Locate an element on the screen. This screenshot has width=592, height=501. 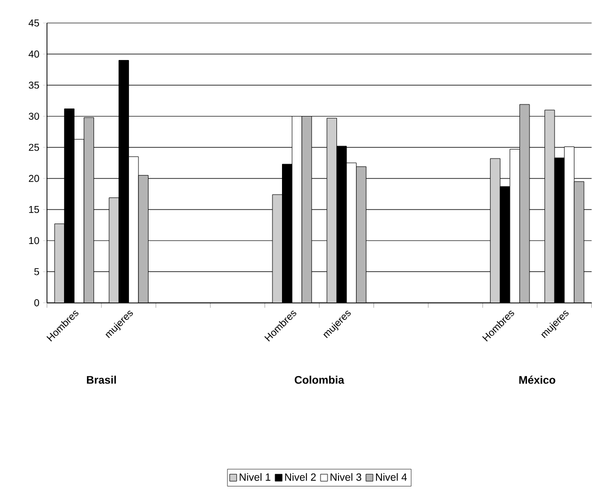
legend-label: Nivel 1 is located at coordinates (255, 477).